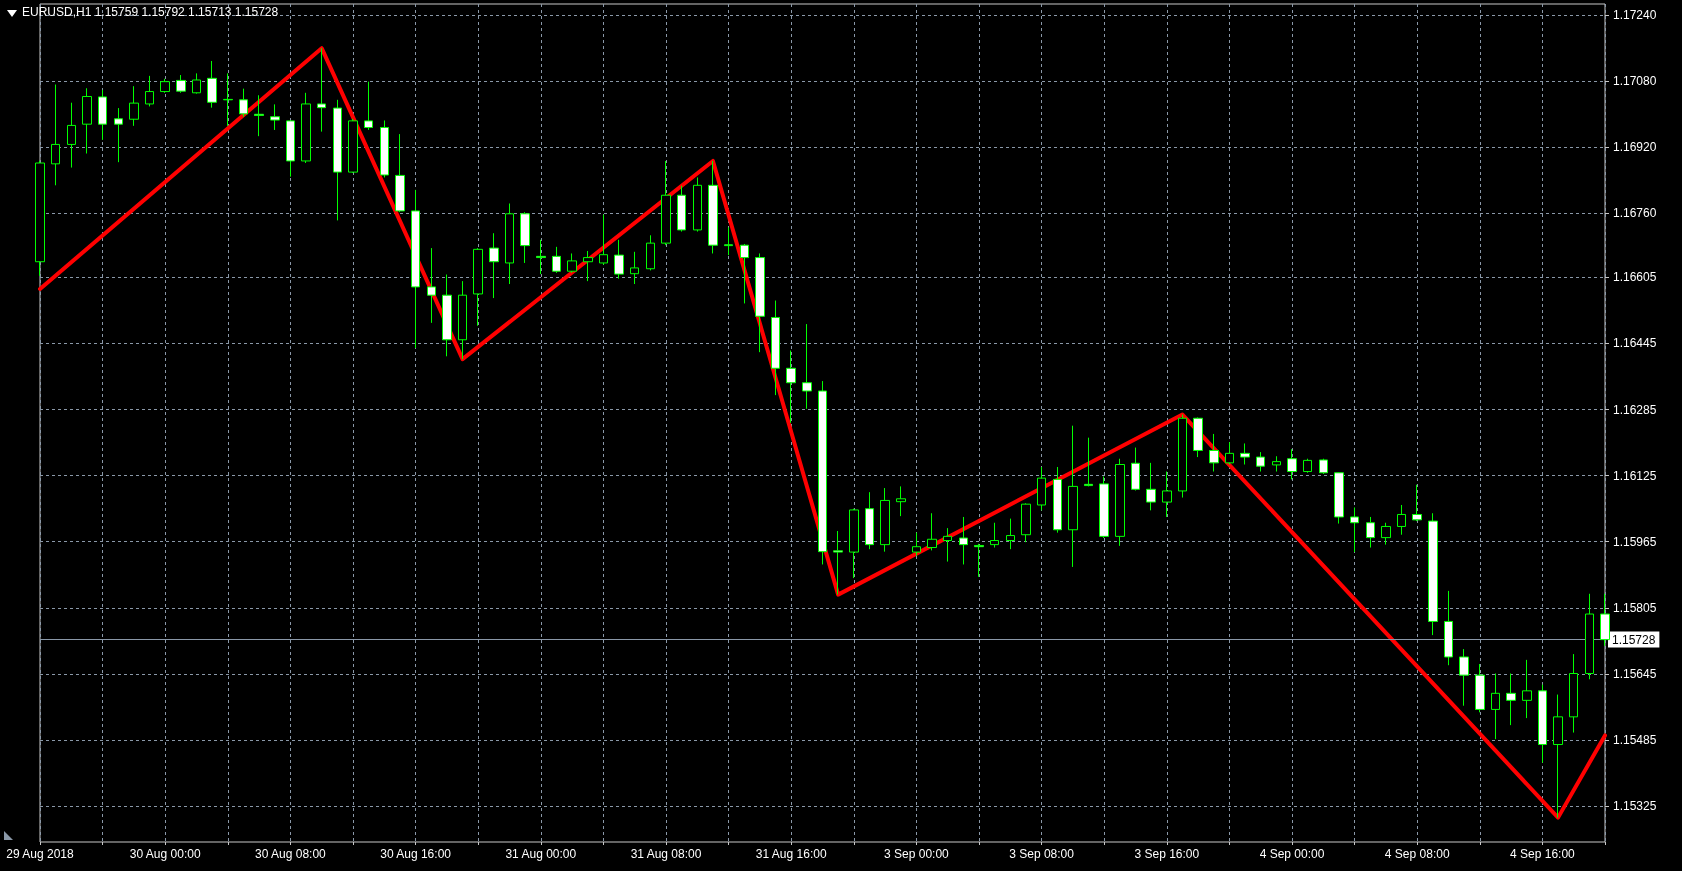  What do you see at coordinates (40, 854) in the screenshot?
I see `x-tick-label: 29 Aug 2018` at bounding box center [40, 854].